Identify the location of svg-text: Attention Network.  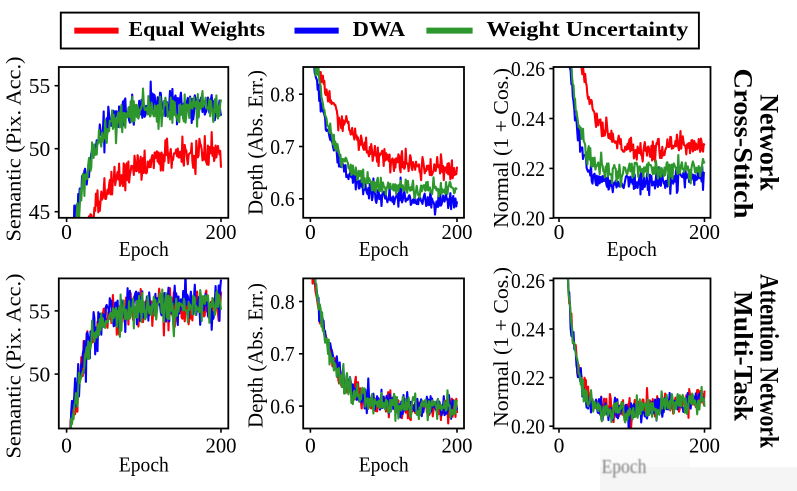
(769, 361).